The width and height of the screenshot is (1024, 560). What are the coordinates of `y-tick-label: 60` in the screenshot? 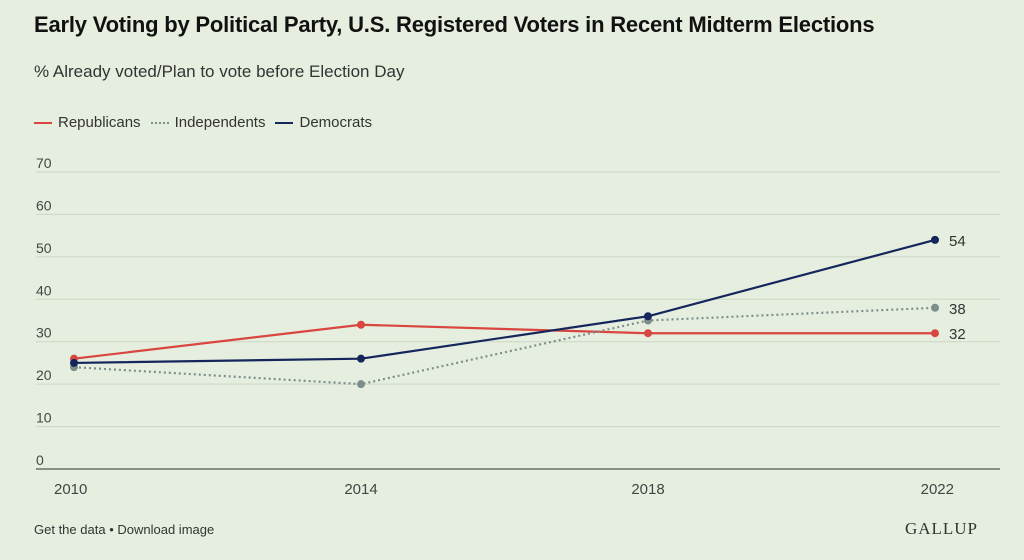 It's located at (44, 205).